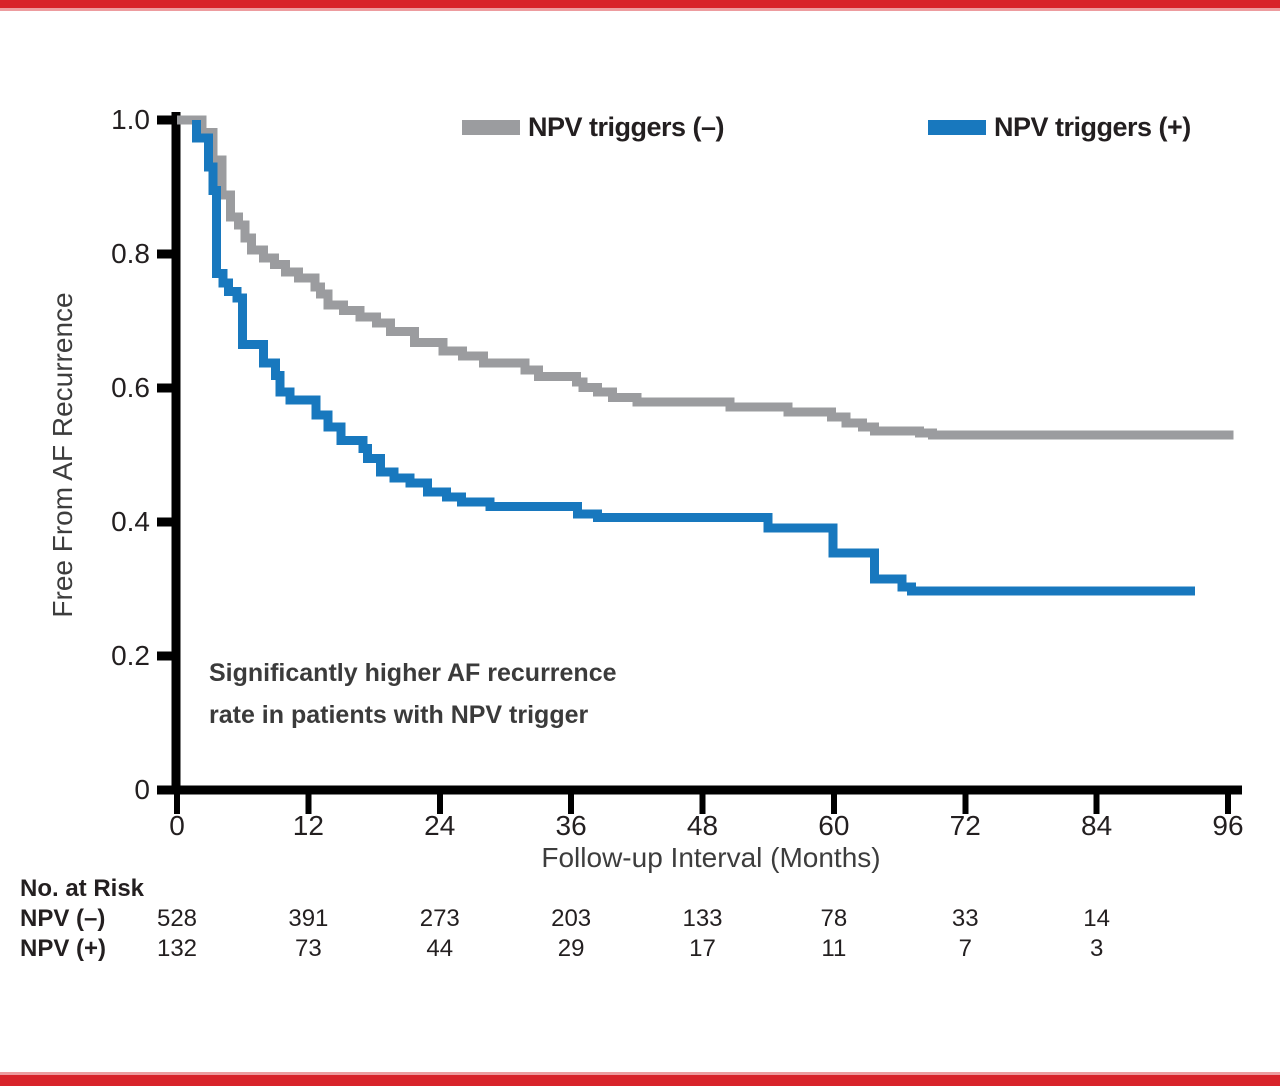 The height and width of the screenshot is (1086, 1280). What do you see at coordinates (308, 918) in the screenshot?
I see `risk-value: 391` at bounding box center [308, 918].